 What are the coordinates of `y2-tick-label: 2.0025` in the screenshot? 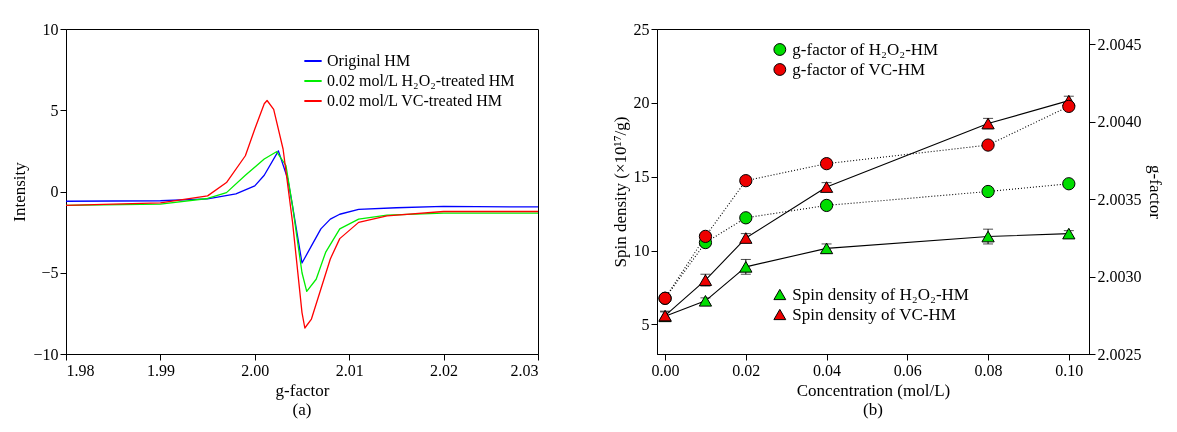 It's located at (1119, 354).